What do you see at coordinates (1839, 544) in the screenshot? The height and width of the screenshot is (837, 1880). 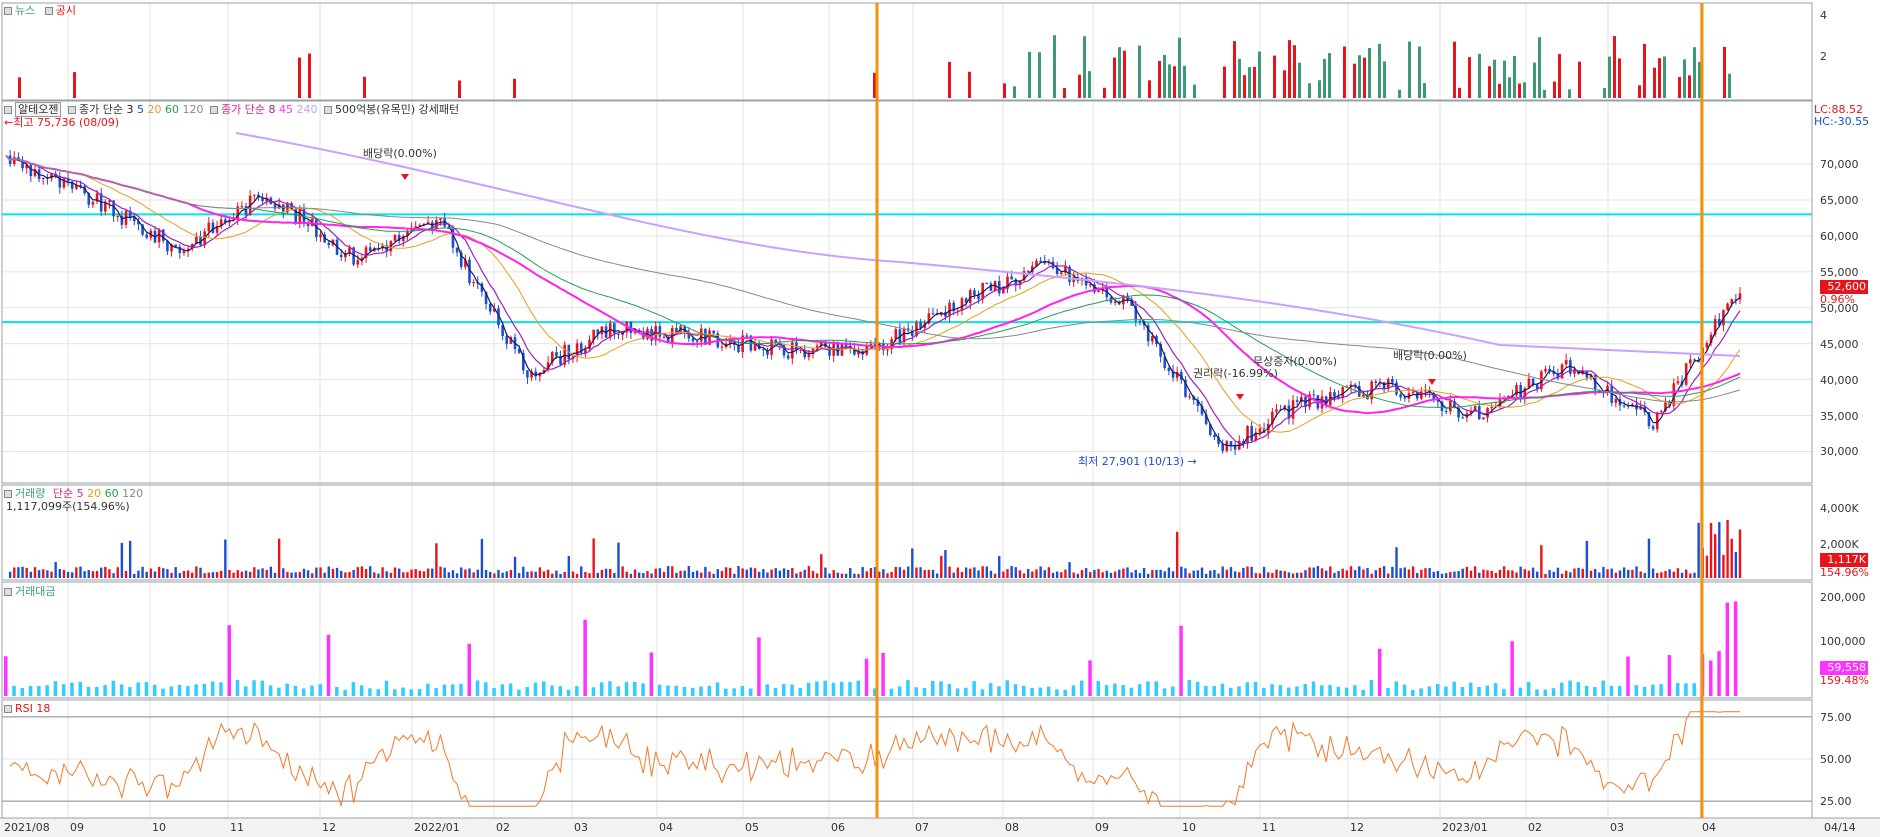 I see `volume-tick: 2,000K` at bounding box center [1839, 544].